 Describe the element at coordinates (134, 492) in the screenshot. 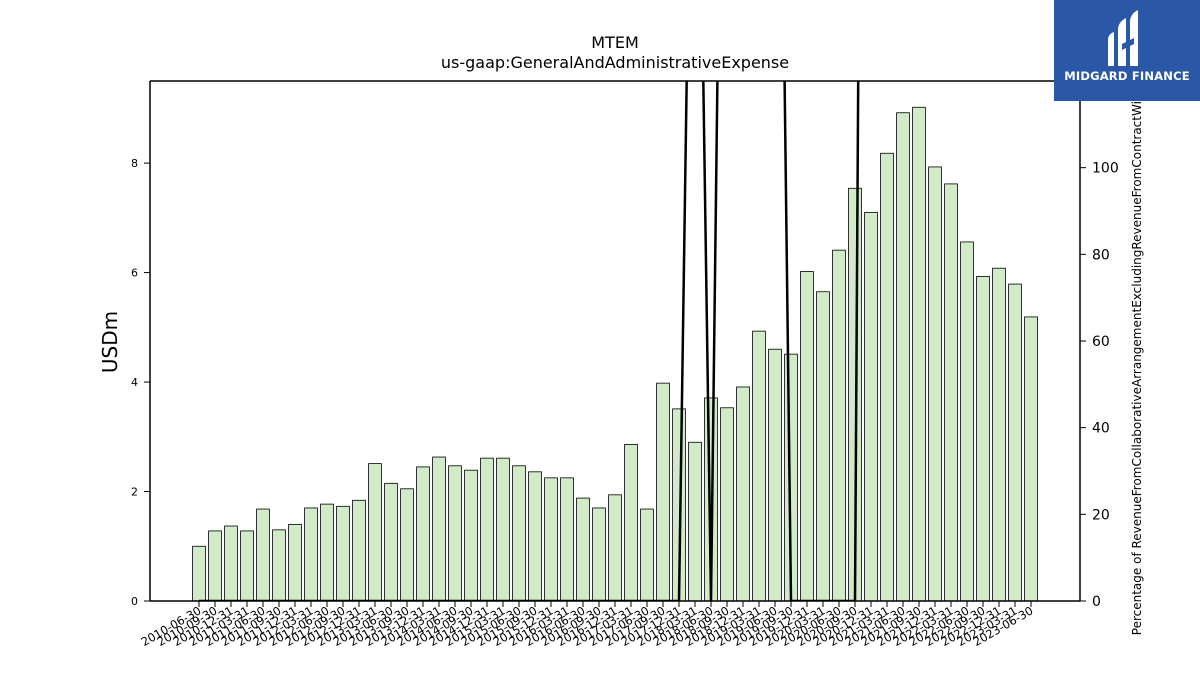

I see `y-tick-label: 2` at that location.